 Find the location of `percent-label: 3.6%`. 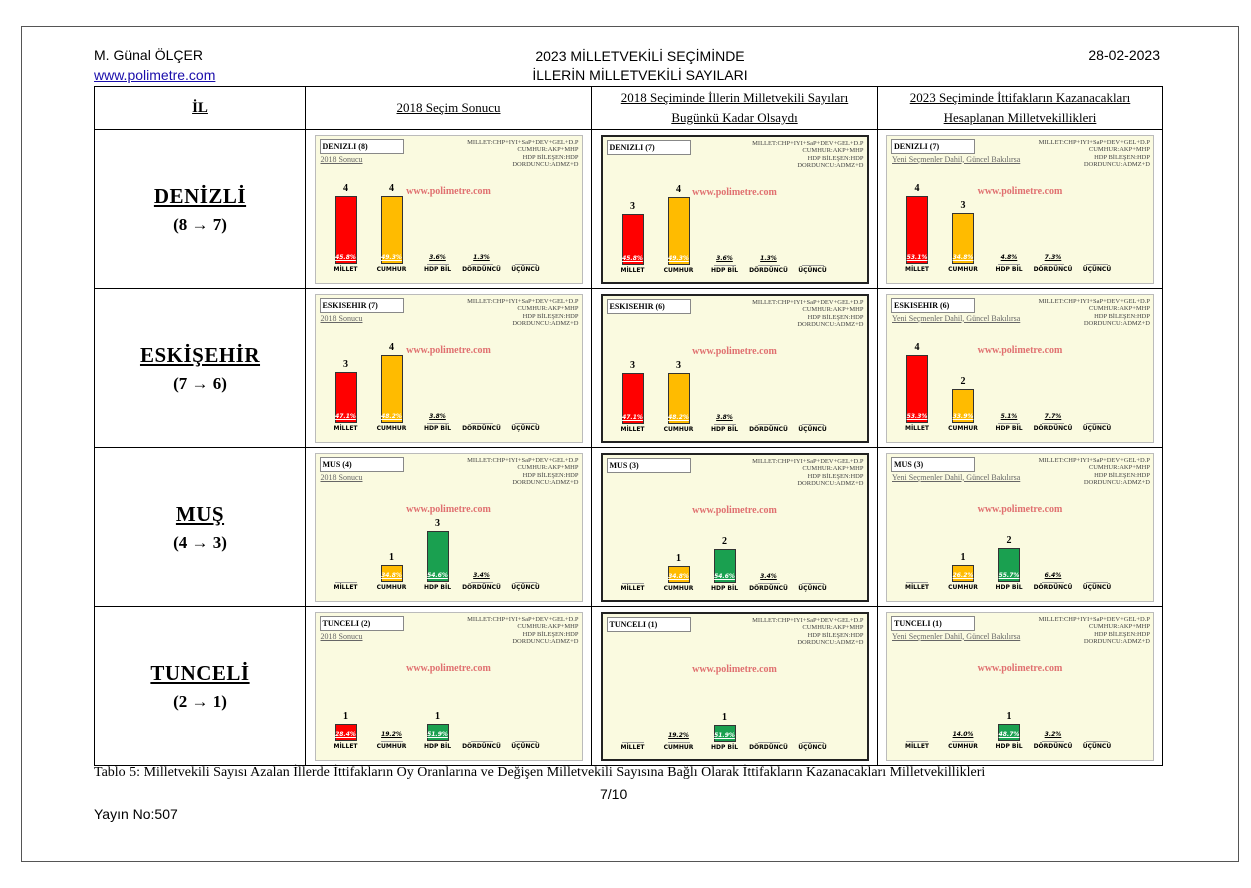

percent-label: 3.6% is located at coordinates (724, 258).